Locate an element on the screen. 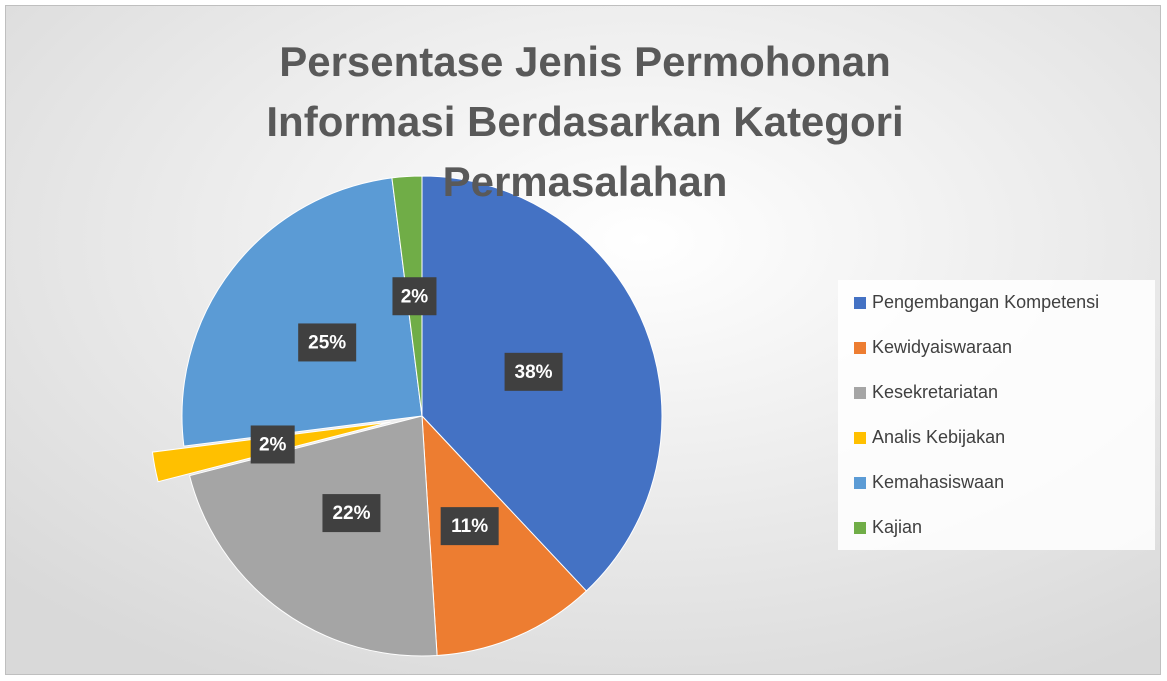  legend-label: Kemahasiswaan is located at coordinates (938, 482).